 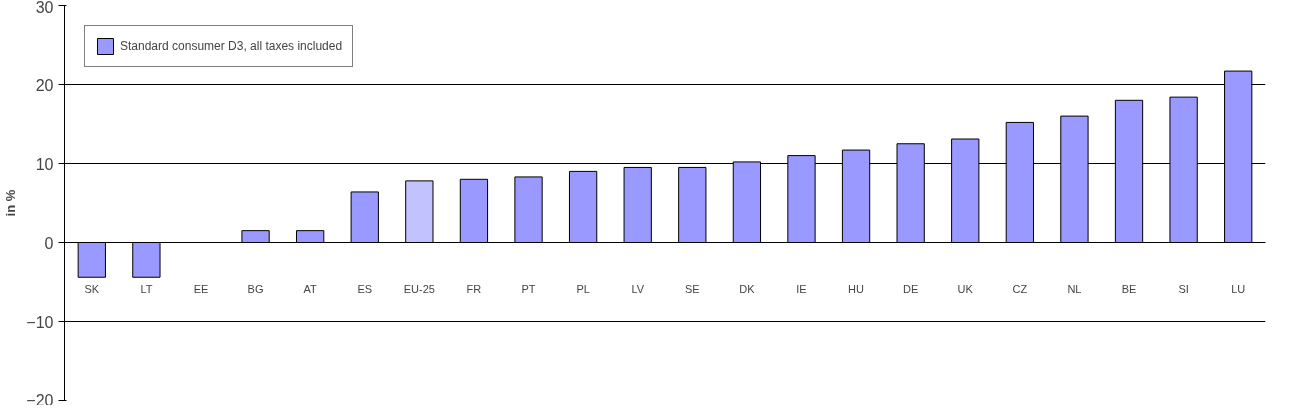 I want to click on x-tick-label: DK, so click(x=747, y=288).